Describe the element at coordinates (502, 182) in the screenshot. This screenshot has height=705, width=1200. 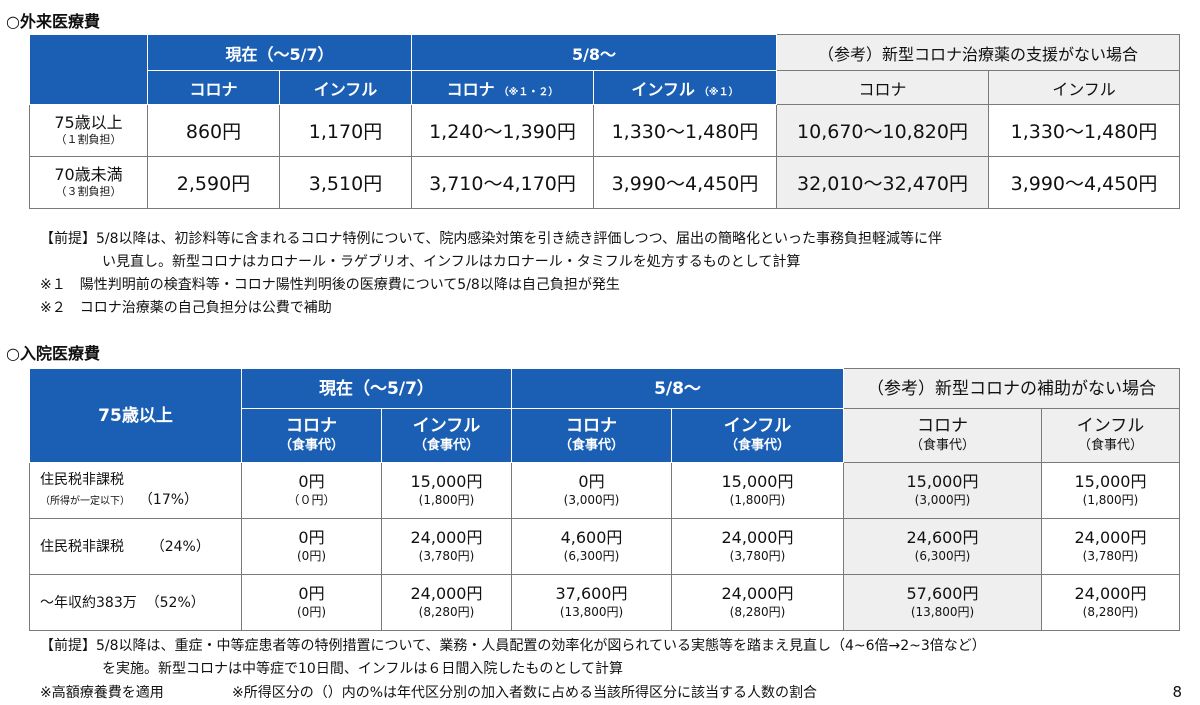
I see `cell-value: 3,710～4,170円` at that location.